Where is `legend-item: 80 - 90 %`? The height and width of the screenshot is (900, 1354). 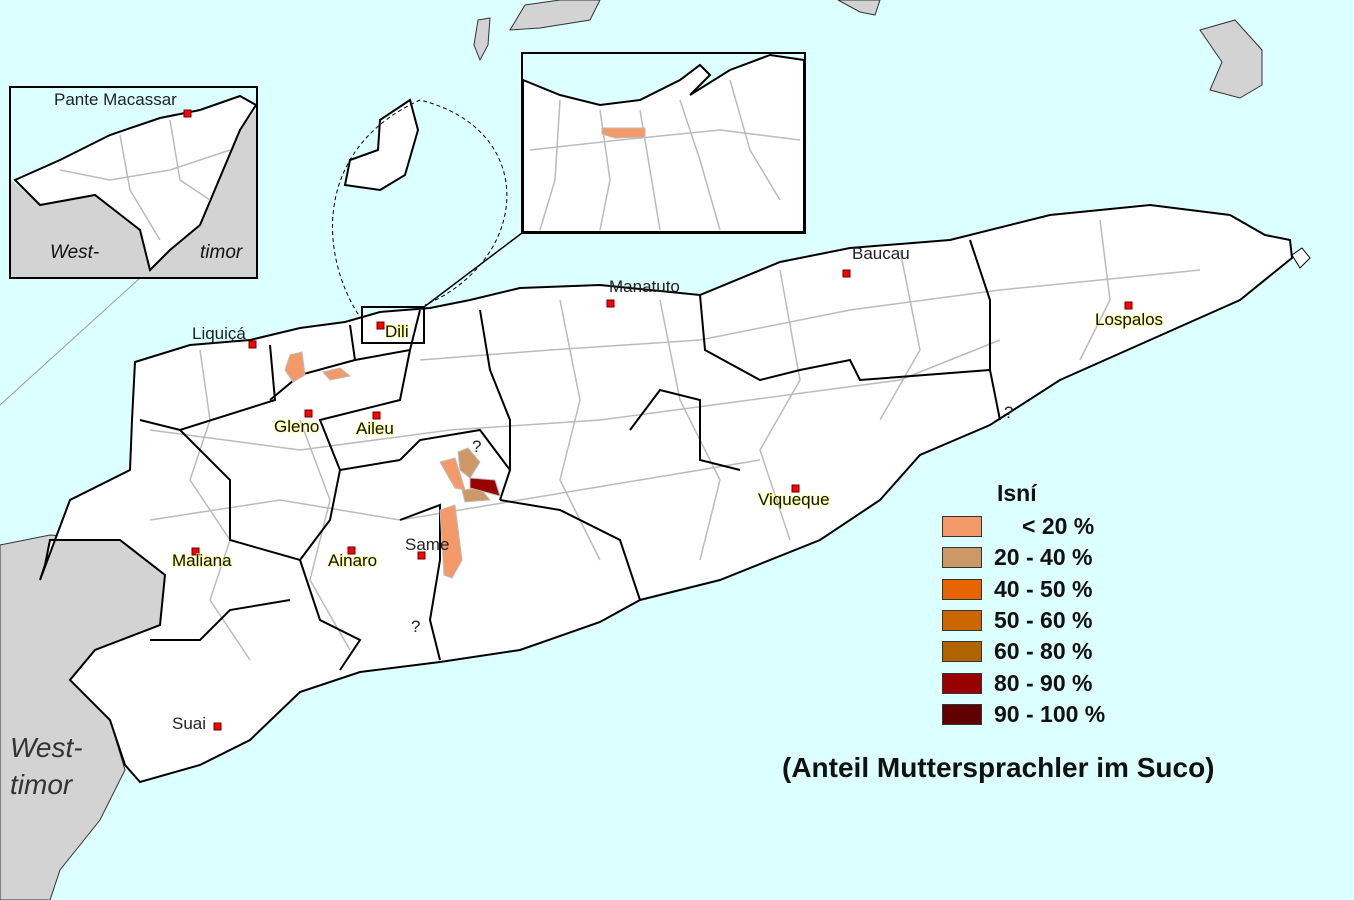
legend-item: 80 - 90 % is located at coordinates (1023, 682).